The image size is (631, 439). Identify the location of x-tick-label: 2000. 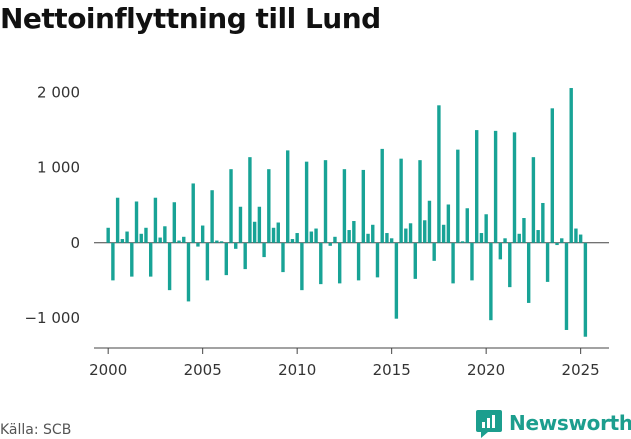
(108, 370).